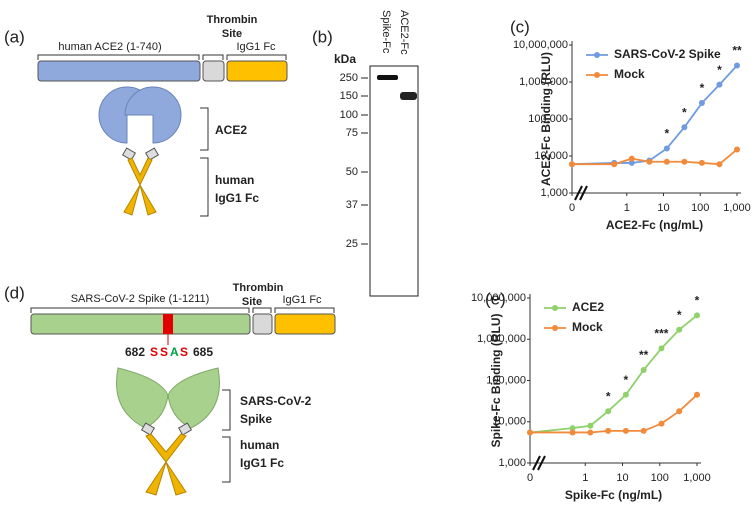 This screenshot has width=756, height=506. What do you see at coordinates (109, 47) in the screenshot?
I see `domain-label: human ACE2 (1-740)` at bounding box center [109, 47].